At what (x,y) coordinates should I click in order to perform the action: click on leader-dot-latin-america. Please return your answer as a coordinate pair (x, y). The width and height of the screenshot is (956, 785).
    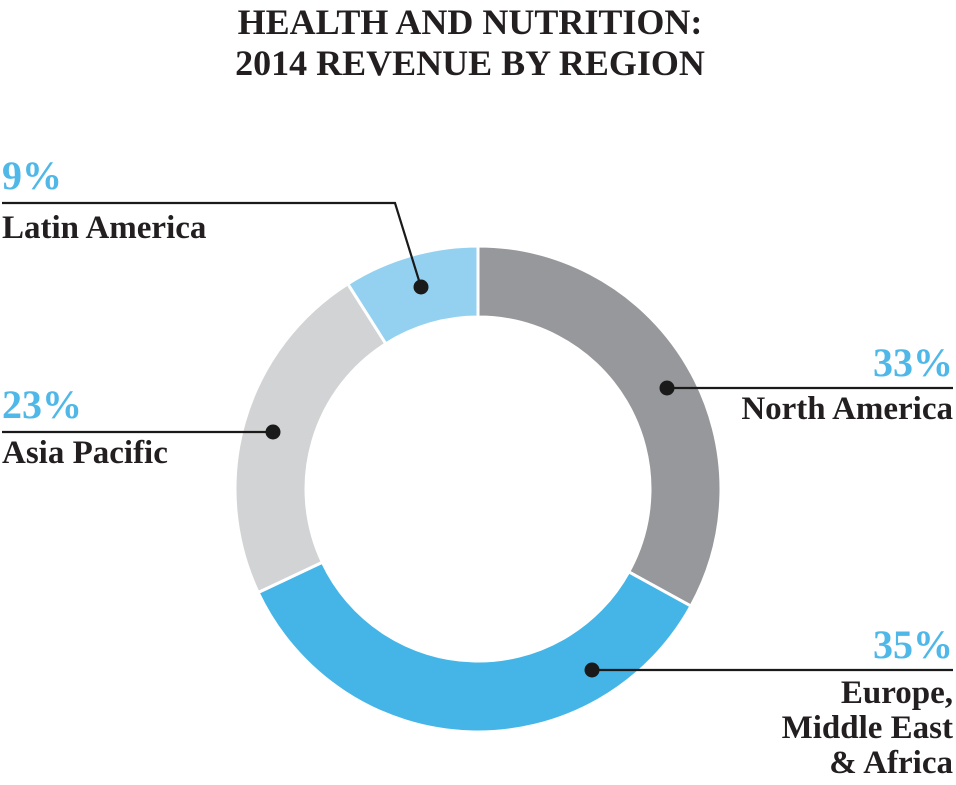
    Looking at the image, I should click on (421, 287).